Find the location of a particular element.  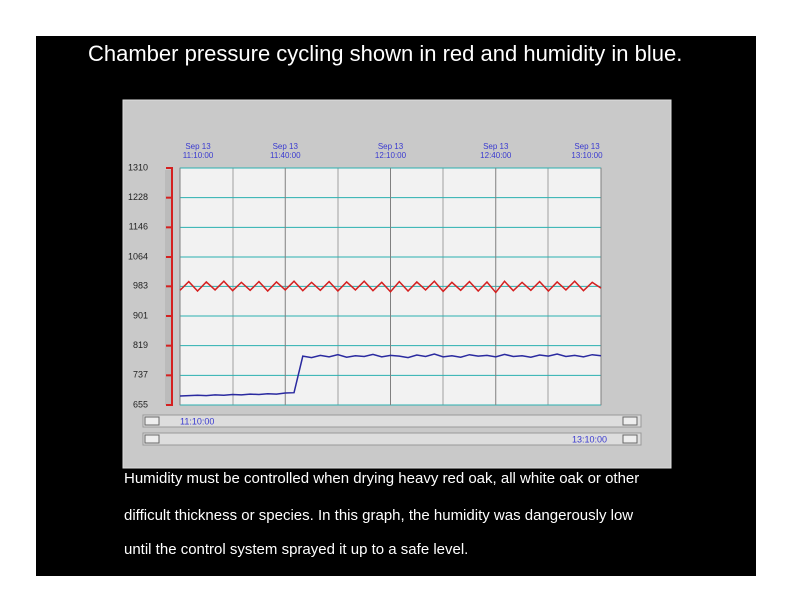

scrollbar-top is located at coordinates (392, 421).